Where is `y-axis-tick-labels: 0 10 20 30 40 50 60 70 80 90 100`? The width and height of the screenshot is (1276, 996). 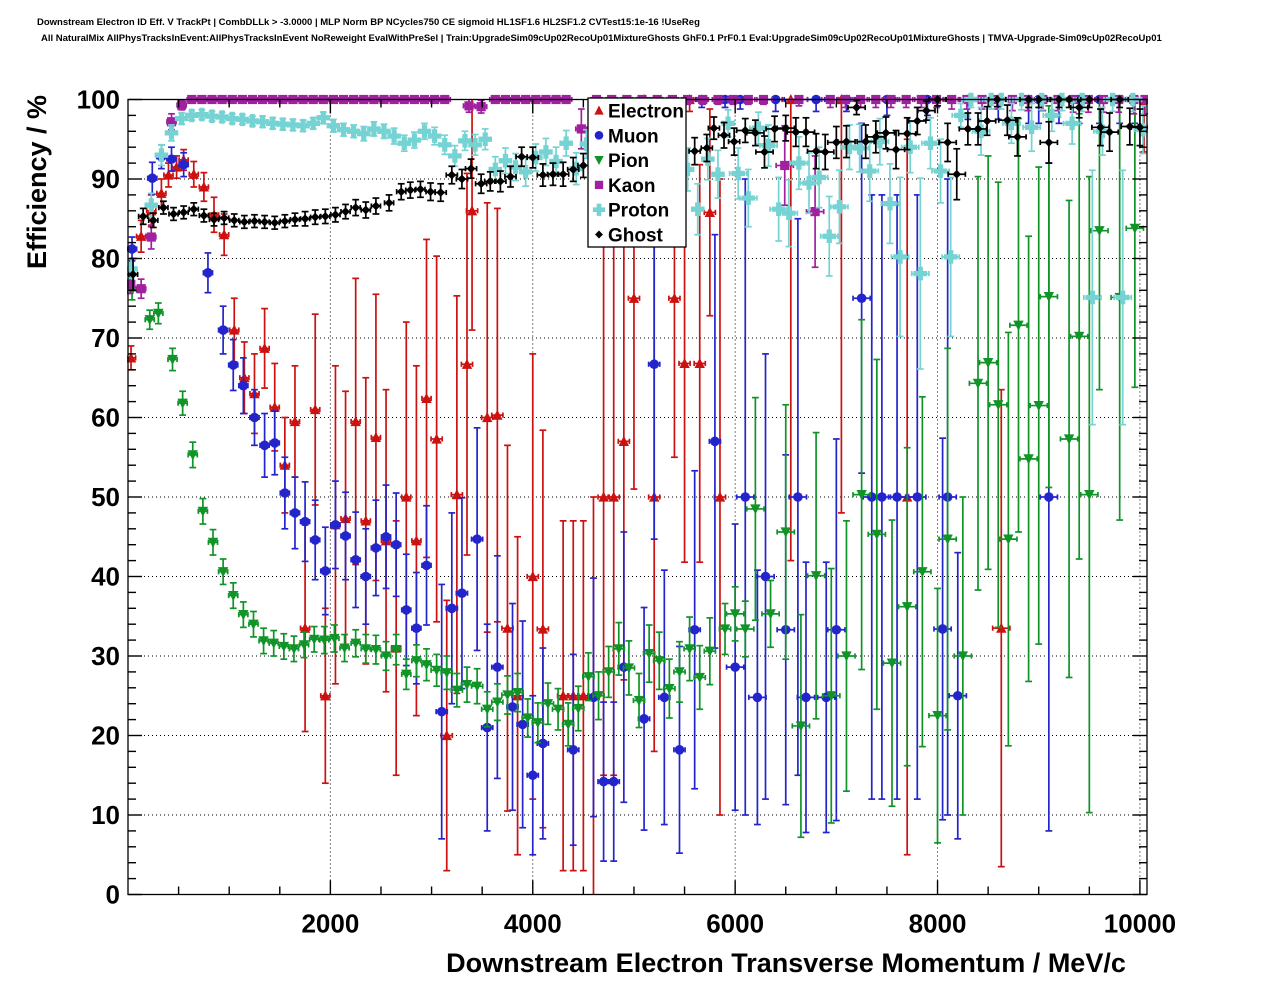
y-axis-tick-labels: 0 10 20 30 40 50 60 70 80 90 100 is located at coordinates (98, 497).